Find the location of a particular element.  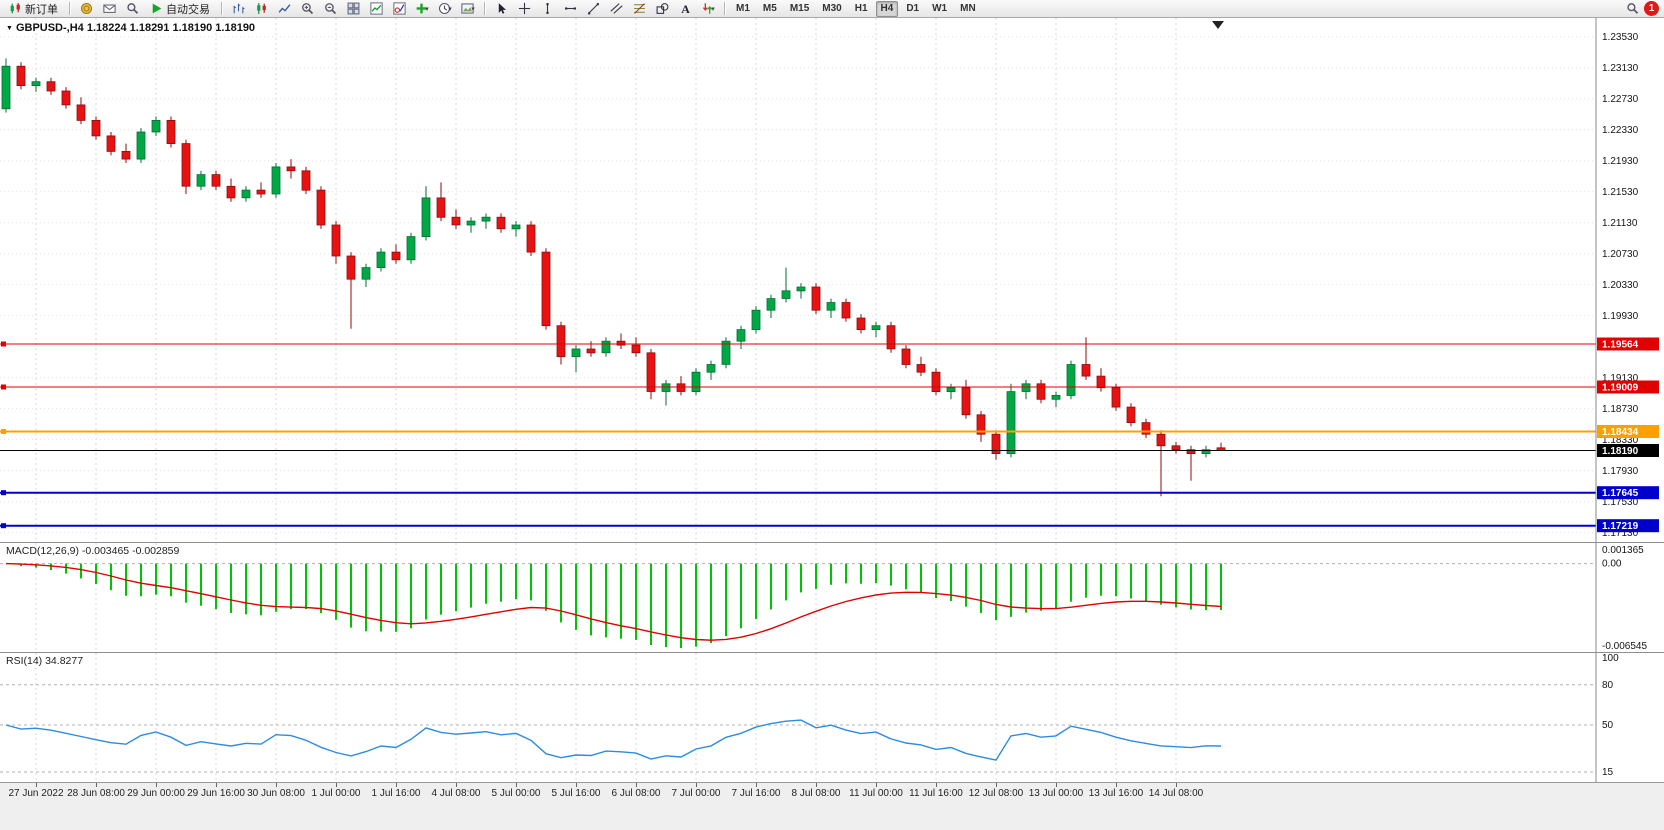

svg-text: 50 is located at coordinates (1608, 725).